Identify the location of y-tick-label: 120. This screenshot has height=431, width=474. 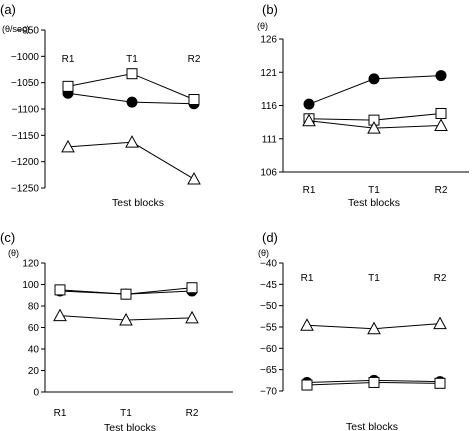
(30, 264).